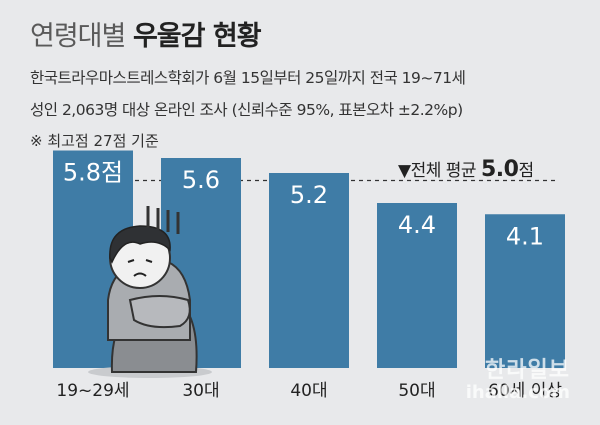 The image size is (600, 425). I want to click on category-label: 50대, so click(416, 391).